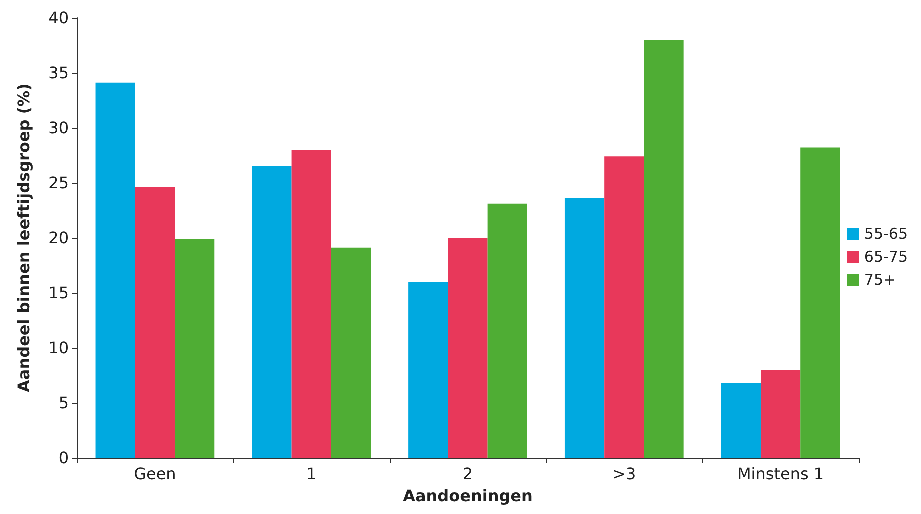 This screenshot has height=514, width=921. I want to click on legend-label: 65-75, so click(886, 257).